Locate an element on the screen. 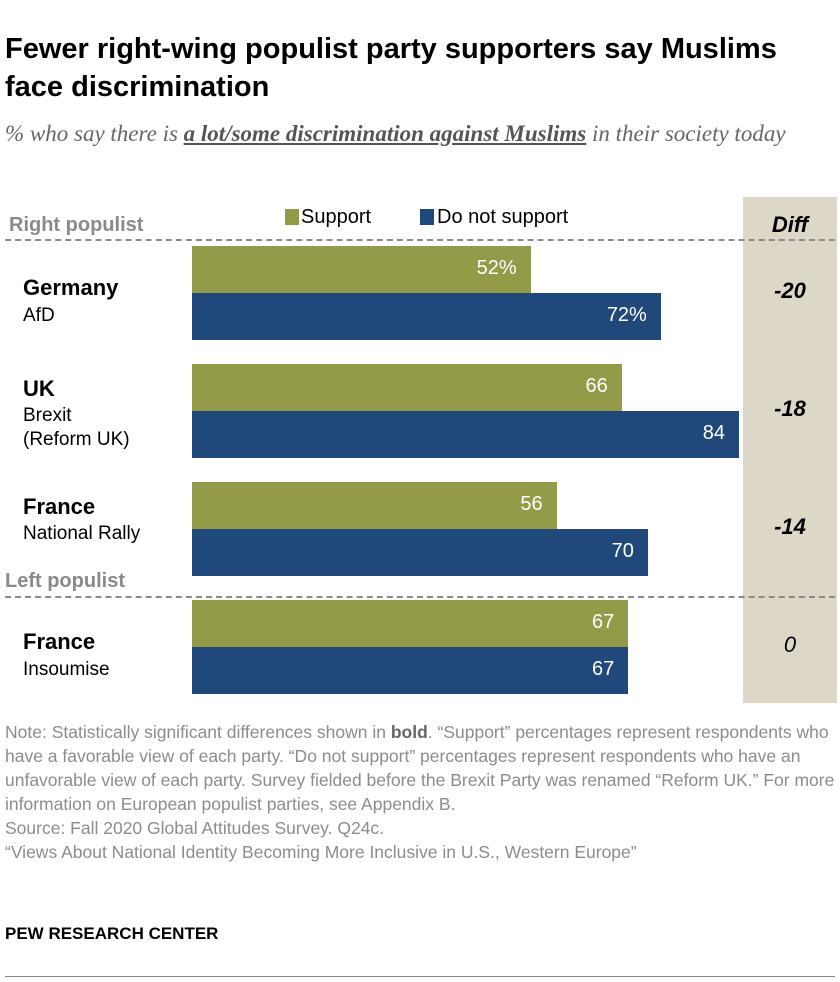  bar-support: 67 is located at coordinates (410, 623).